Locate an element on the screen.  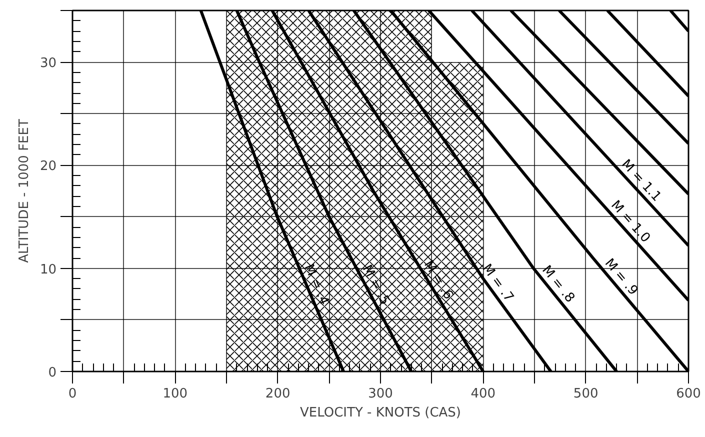
x-tick-label: 0 is located at coordinates (72, 394).